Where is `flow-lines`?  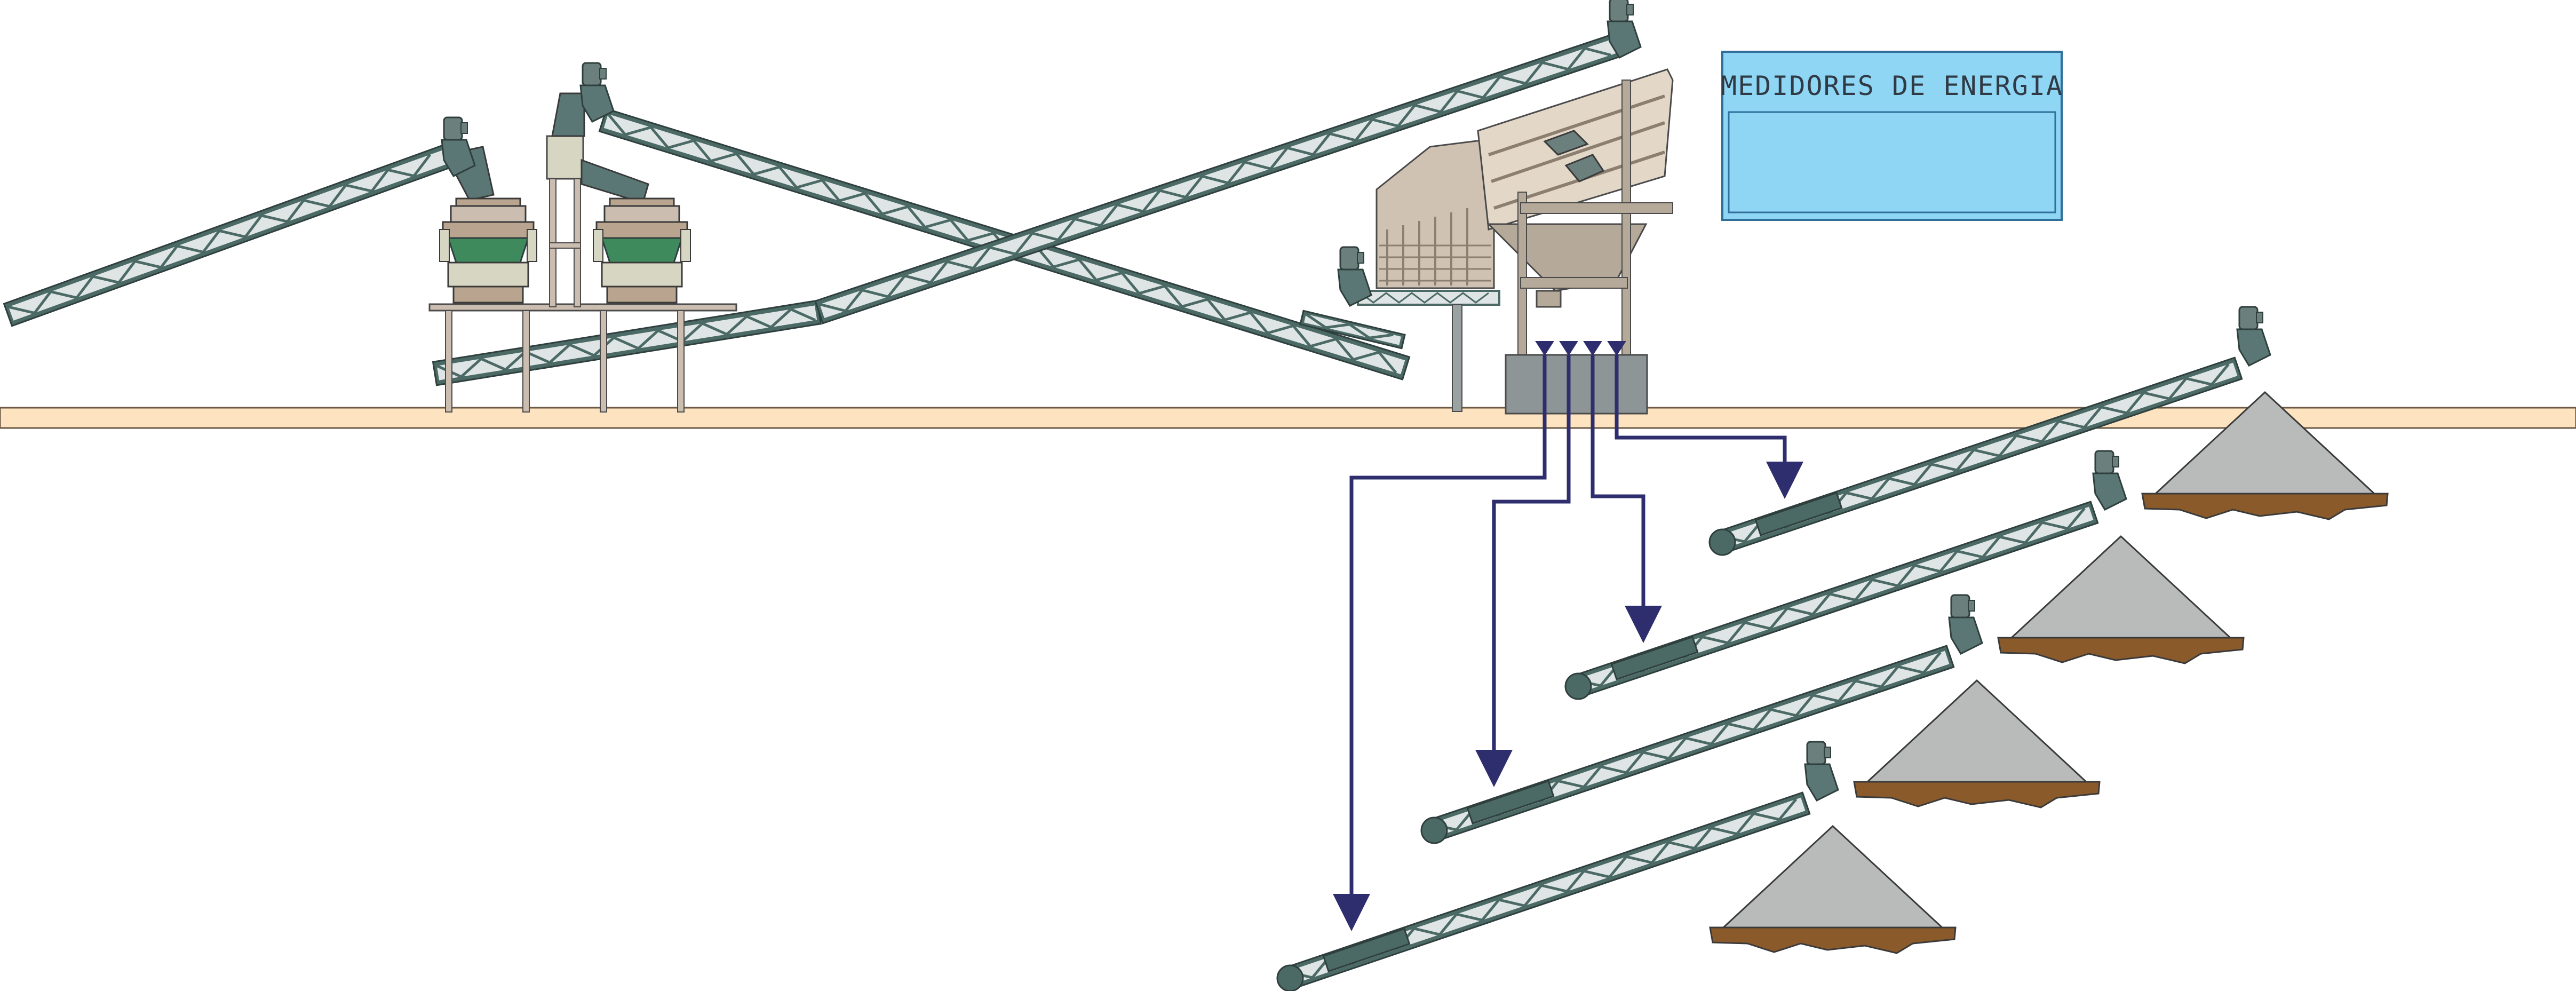
flow-lines is located at coordinates (1568, 643).